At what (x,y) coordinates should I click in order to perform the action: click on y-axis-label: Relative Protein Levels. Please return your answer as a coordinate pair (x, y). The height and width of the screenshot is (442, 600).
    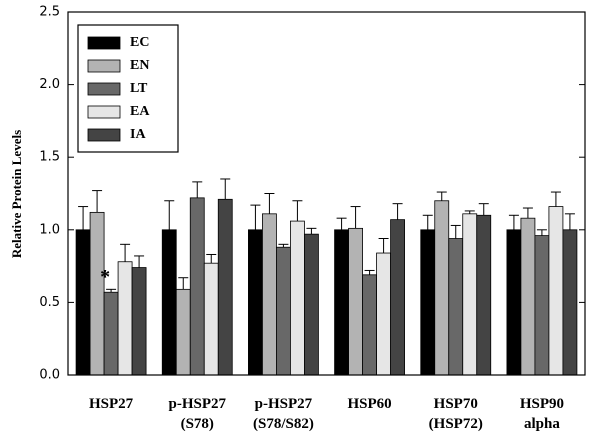
    Looking at the image, I should click on (16, 194).